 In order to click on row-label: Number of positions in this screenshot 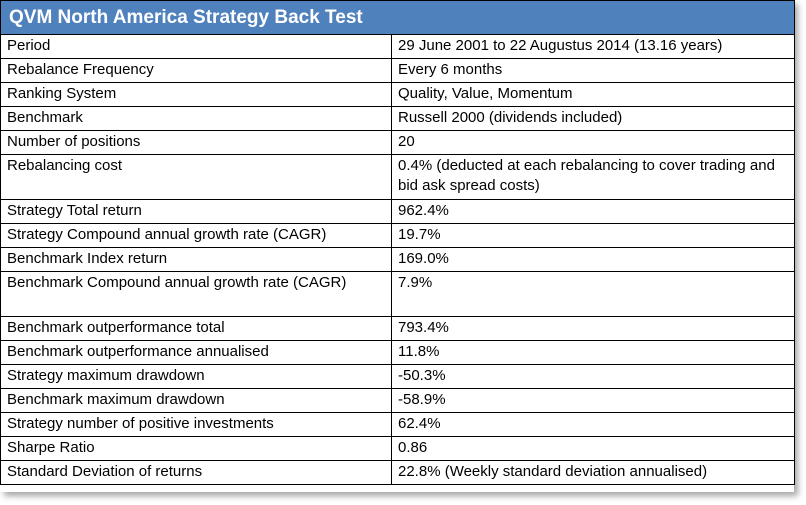, I will do `click(196, 142)`.